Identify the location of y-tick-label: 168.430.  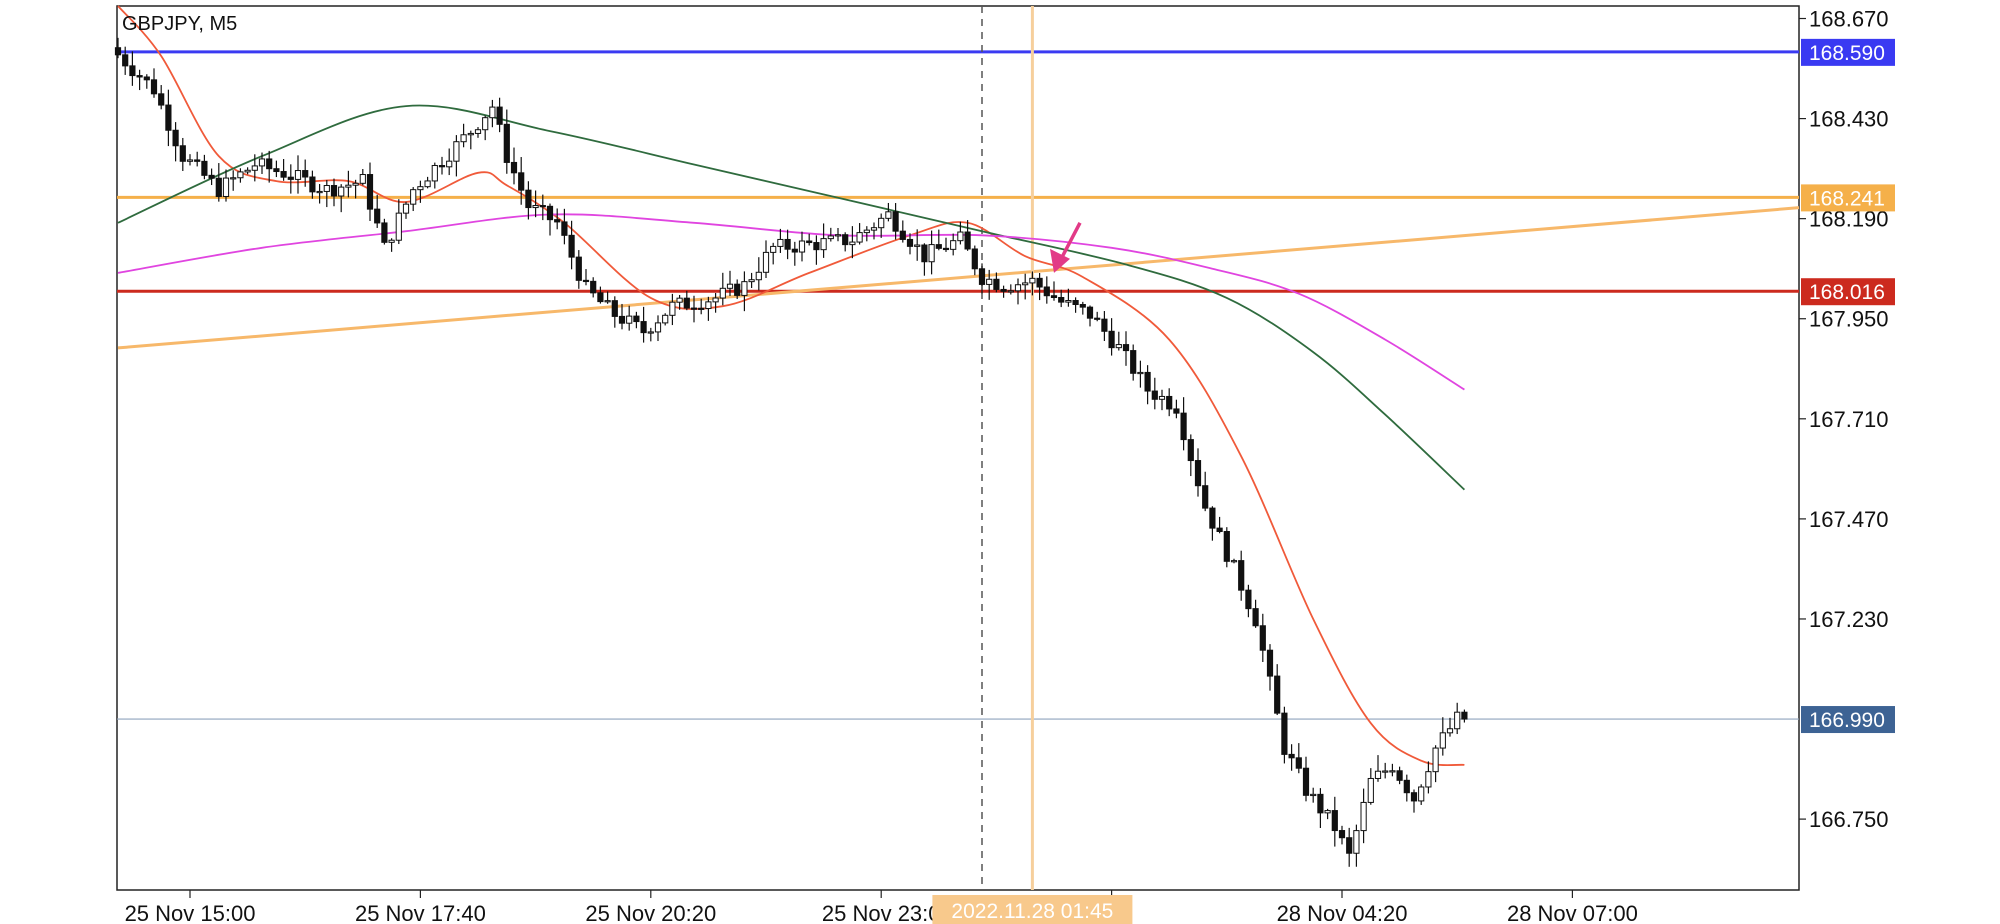
(1849, 119).